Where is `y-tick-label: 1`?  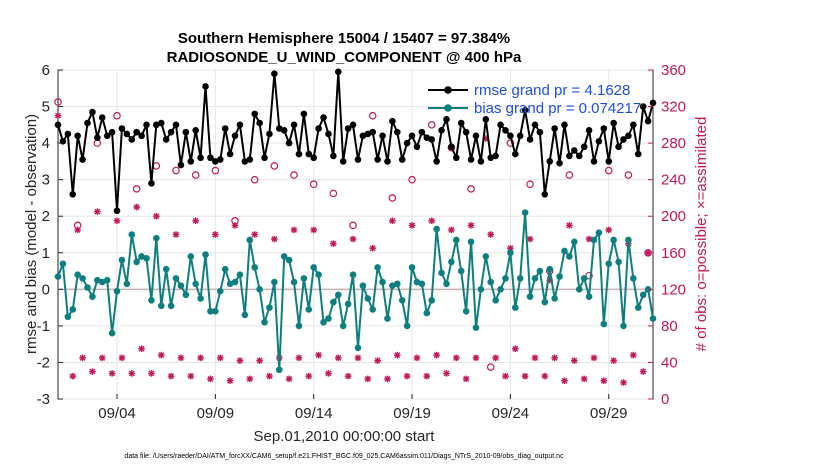 y-tick-label: 1 is located at coordinates (46, 253).